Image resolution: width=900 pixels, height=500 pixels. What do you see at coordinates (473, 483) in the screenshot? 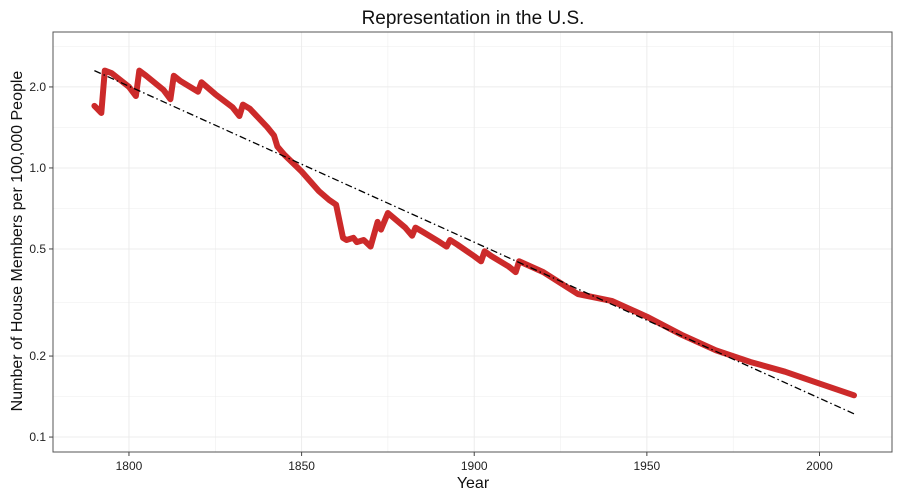
I see `x-axis-title: Year` at bounding box center [473, 483].